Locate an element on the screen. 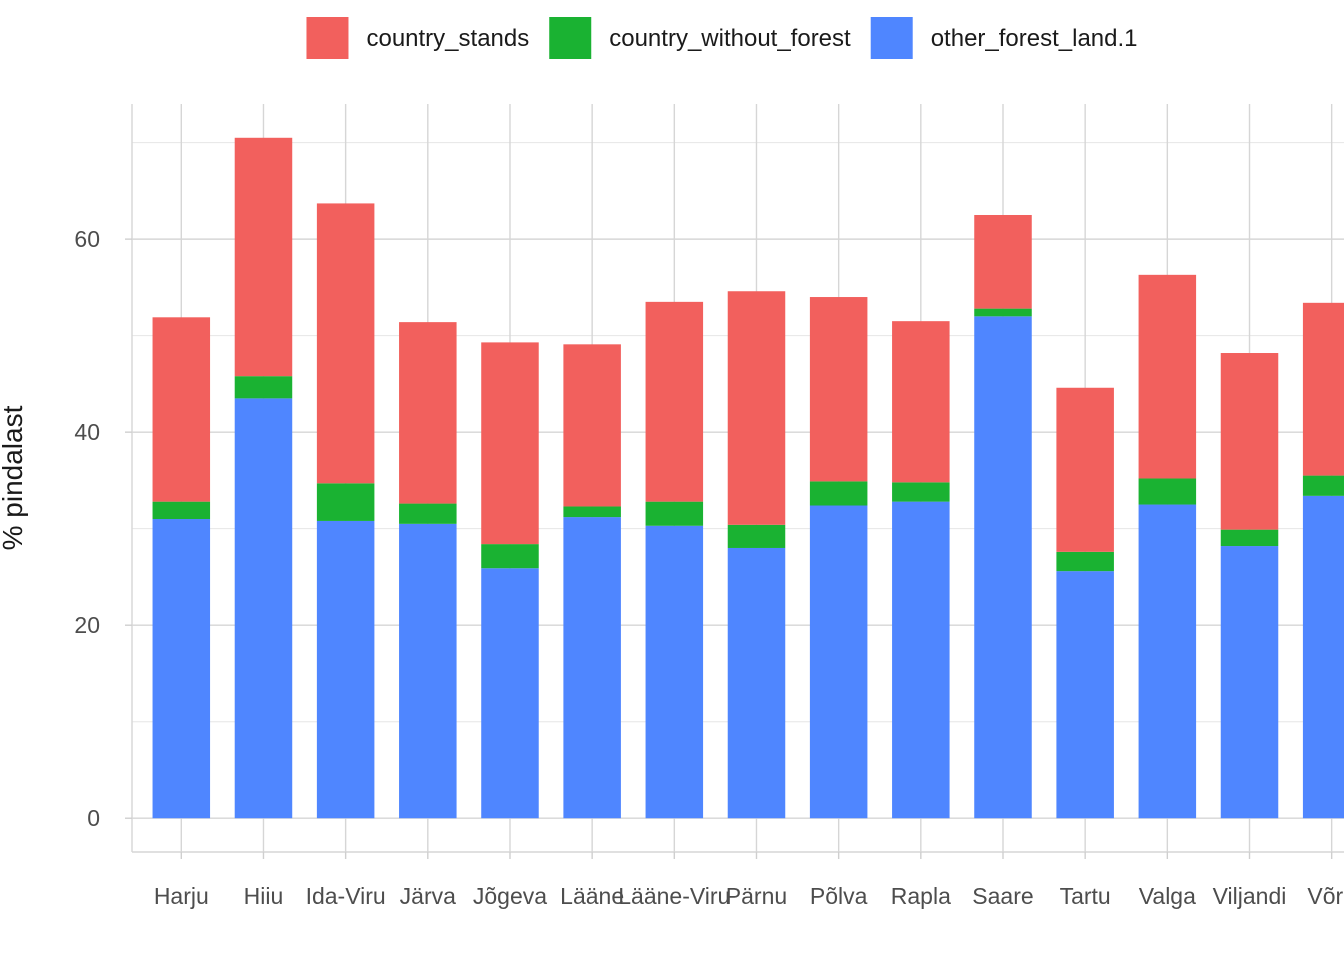 The image size is (1344, 960). x-tick-label: Rapla is located at coordinates (921, 896).